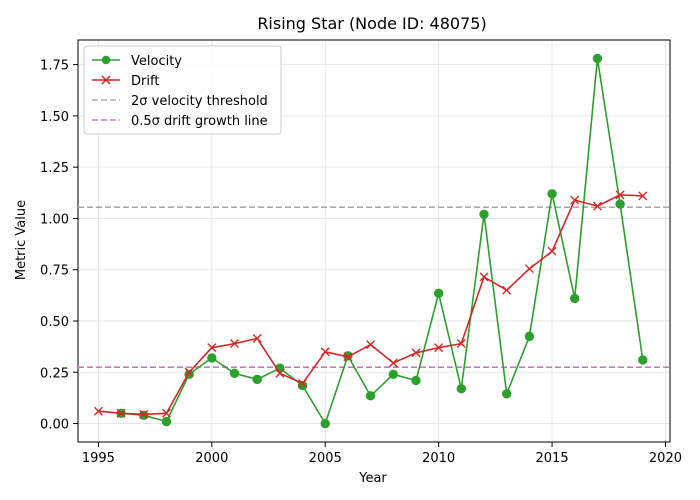  I want to click on x-axis-label: Year, so click(372, 478).